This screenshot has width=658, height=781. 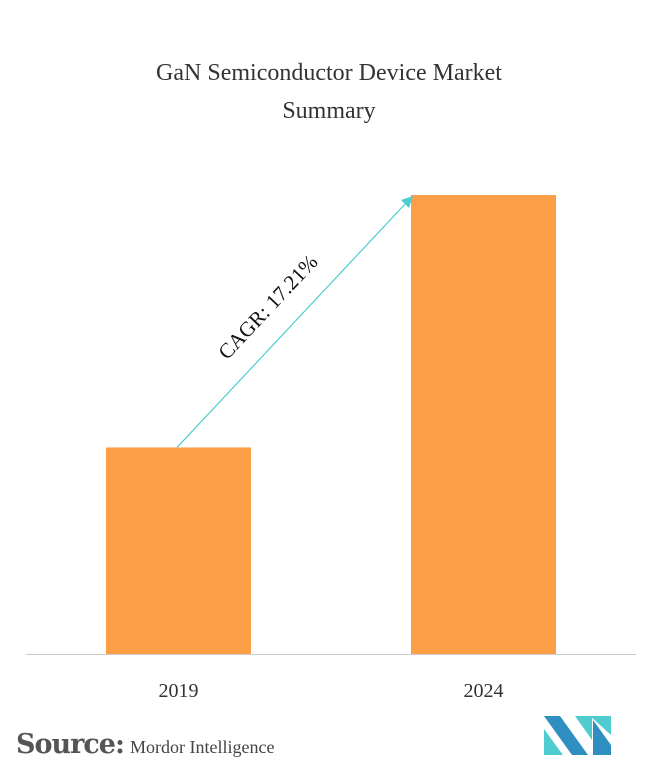 What do you see at coordinates (179, 691) in the screenshot?
I see `x-tick-label: 2019` at bounding box center [179, 691].